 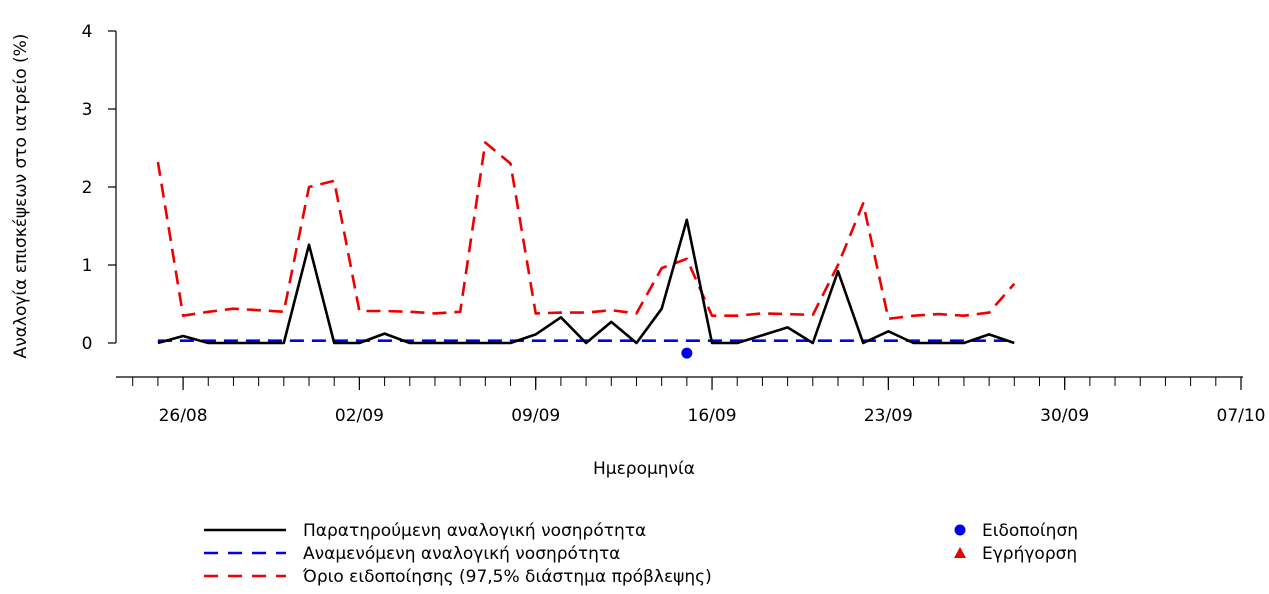 What do you see at coordinates (359, 416) in the screenshot?
I see `x-tick-label: 02/09` at bounding box center [359, 416].